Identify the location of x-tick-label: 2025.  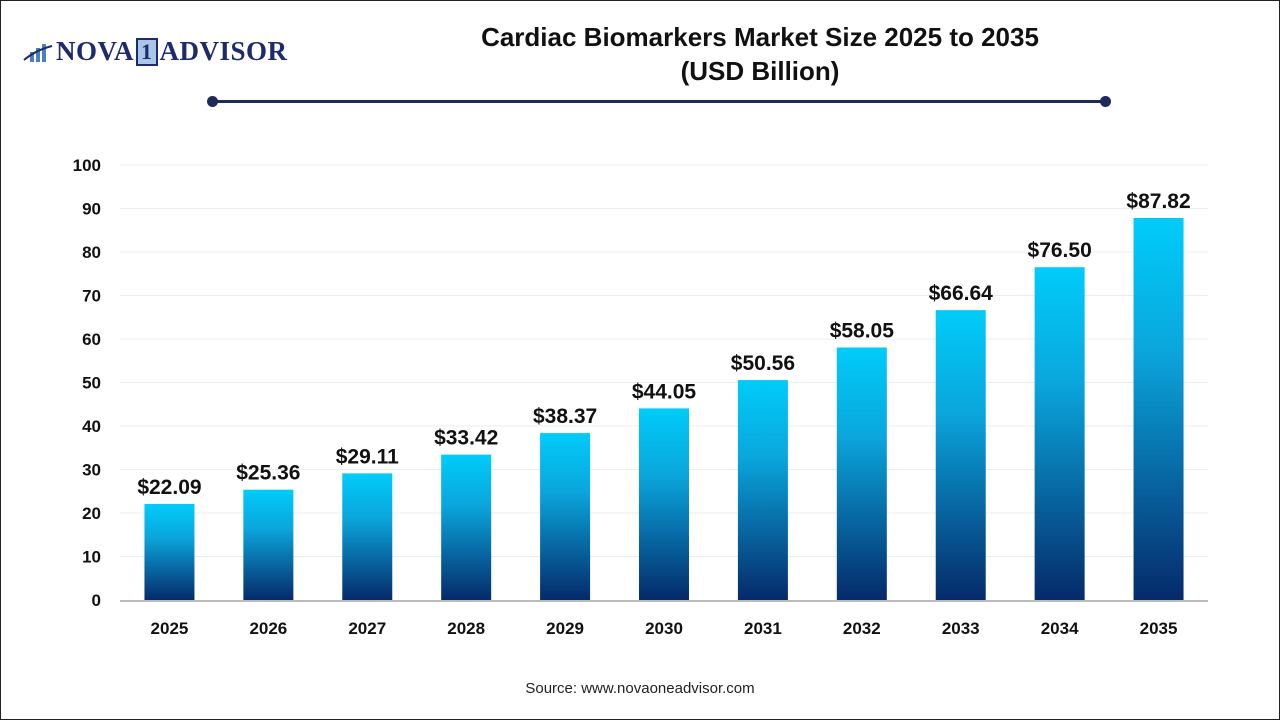
(170, 628).